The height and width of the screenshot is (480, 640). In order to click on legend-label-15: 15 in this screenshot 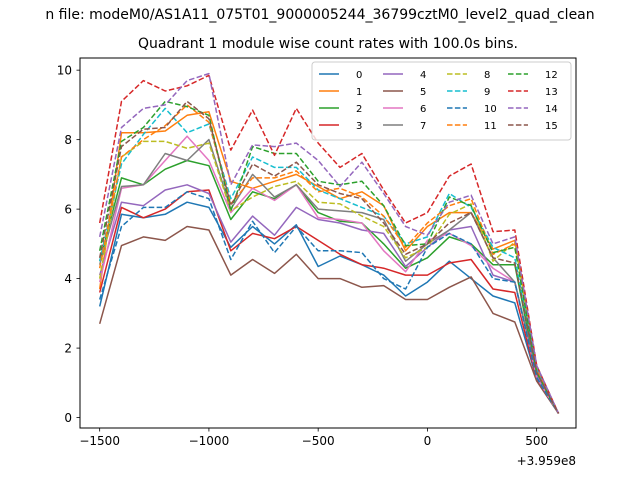, I will do `click(551, 126)`.